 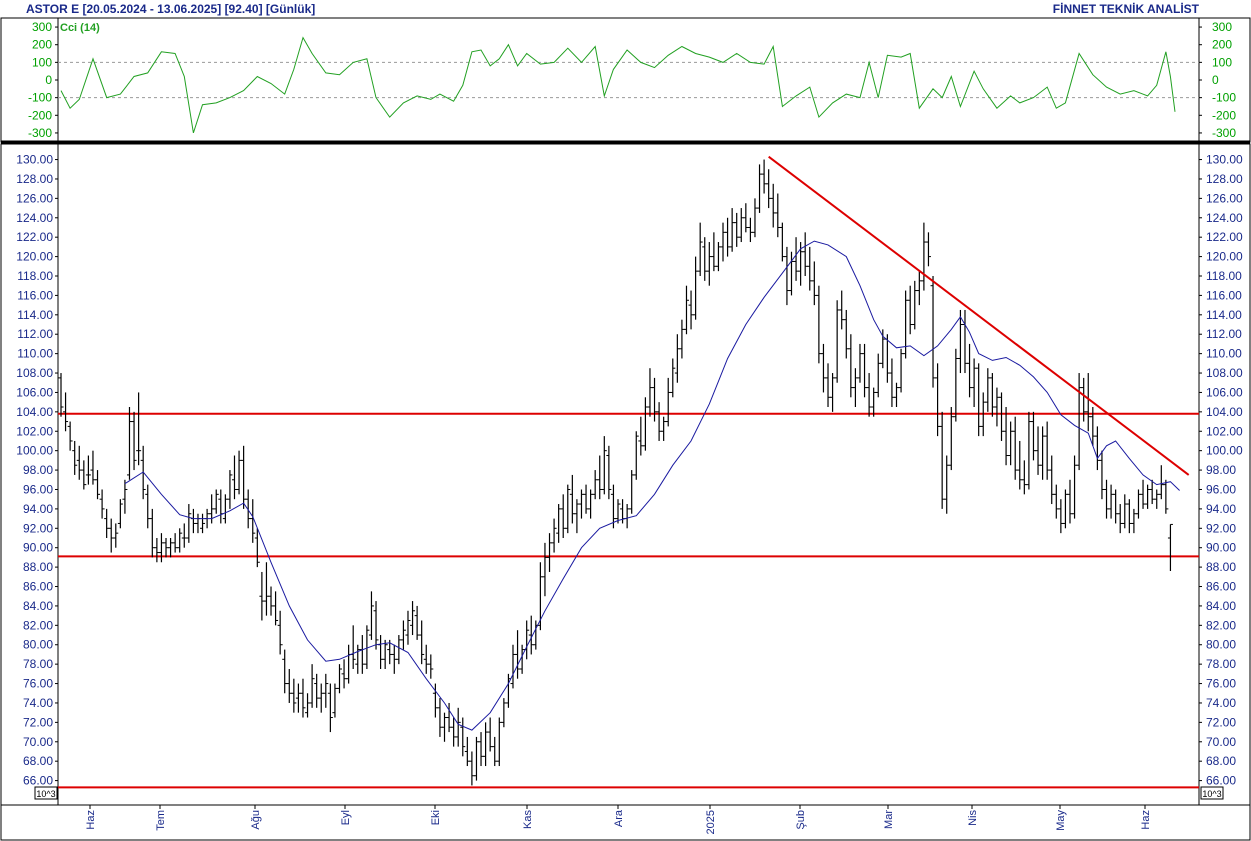 I want to click on price-left-tick-label: 116.00, so click(x=35, y=295).